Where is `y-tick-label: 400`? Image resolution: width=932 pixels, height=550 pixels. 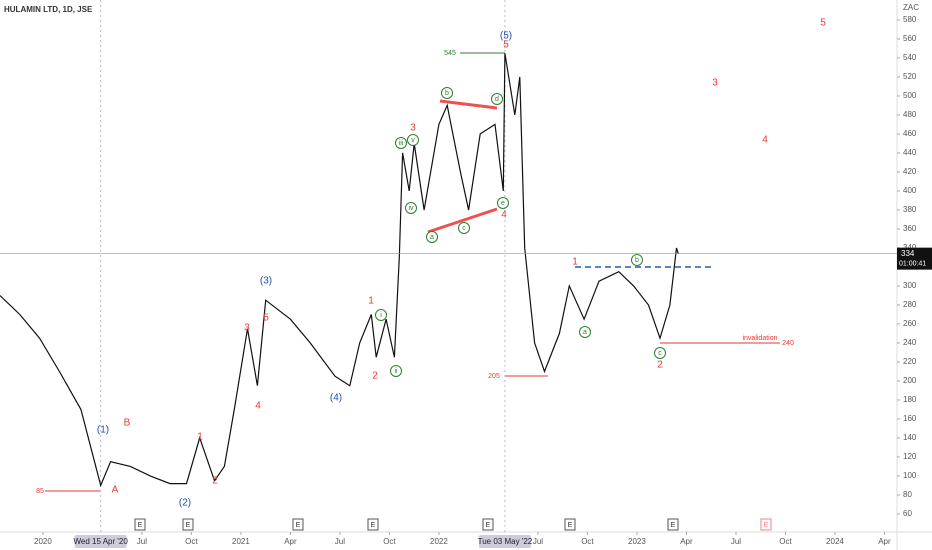 y-tick-label: 400 is located at coordinates (910, 190).